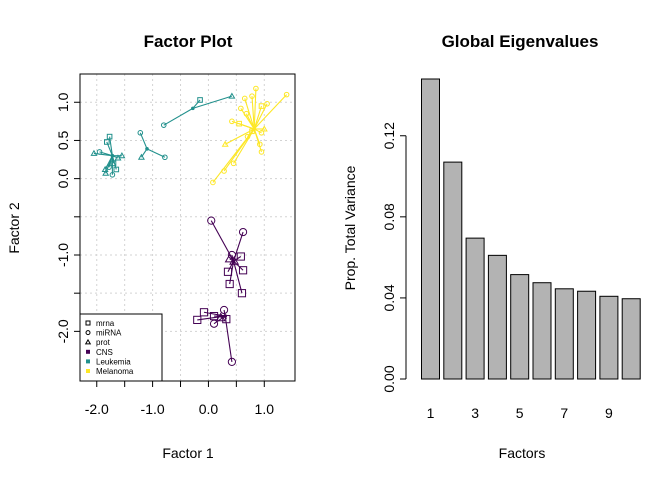  I want to click on y-tick-label: 0.00, so click(389, 378).